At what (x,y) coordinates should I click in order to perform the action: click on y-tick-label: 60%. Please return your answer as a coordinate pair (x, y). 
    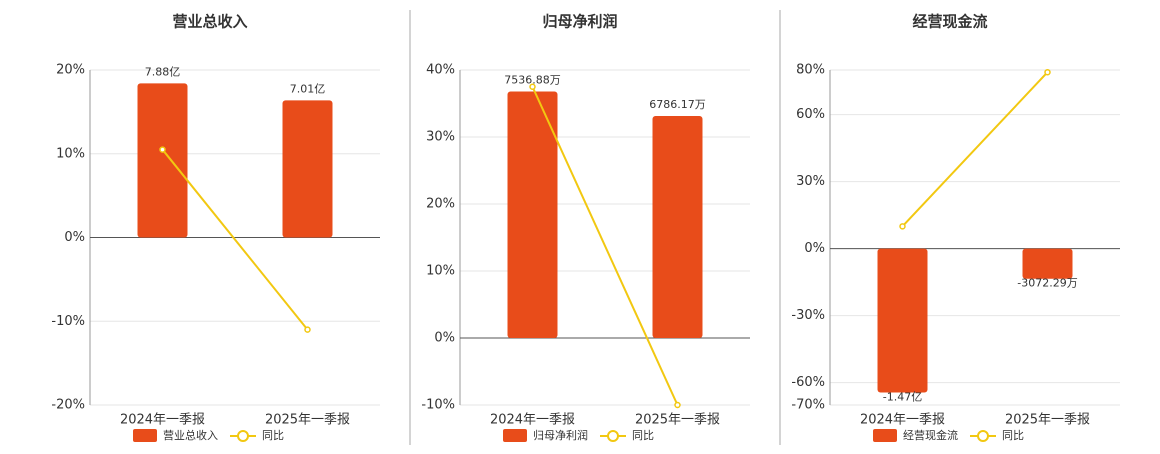
    Looking at the image, I should click on (810, 114).